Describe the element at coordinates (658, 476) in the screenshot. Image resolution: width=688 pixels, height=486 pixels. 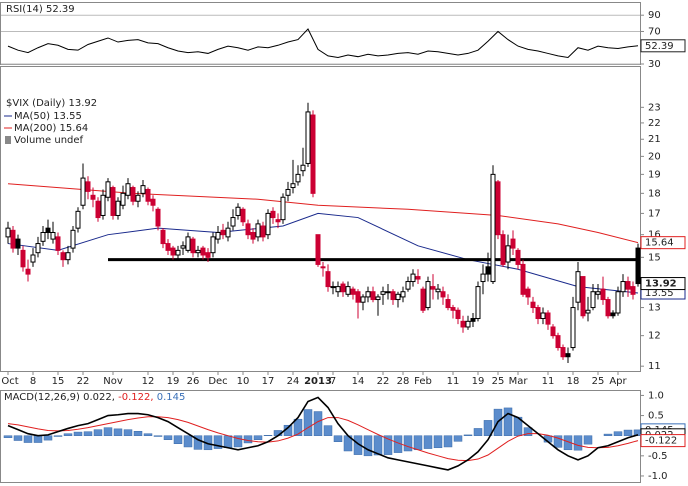
I see `y-tick-label: -1.0` at that location.